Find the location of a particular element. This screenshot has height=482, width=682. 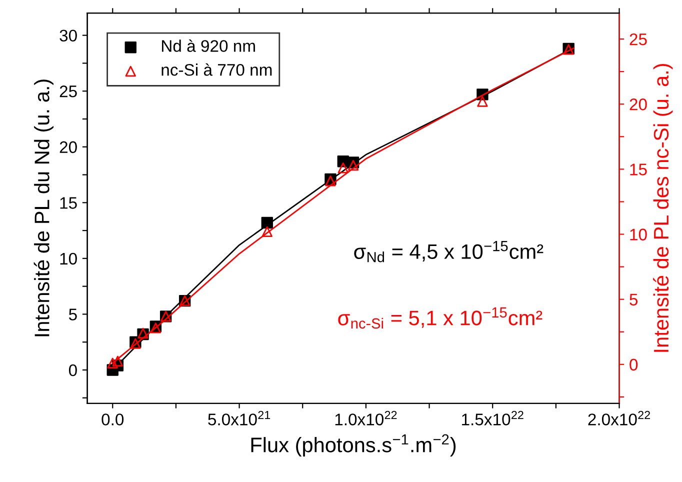

x-axis-title: Flux (photons.s$^{−1}$.m$^{−2}$) is located at coordinates (353, 445).